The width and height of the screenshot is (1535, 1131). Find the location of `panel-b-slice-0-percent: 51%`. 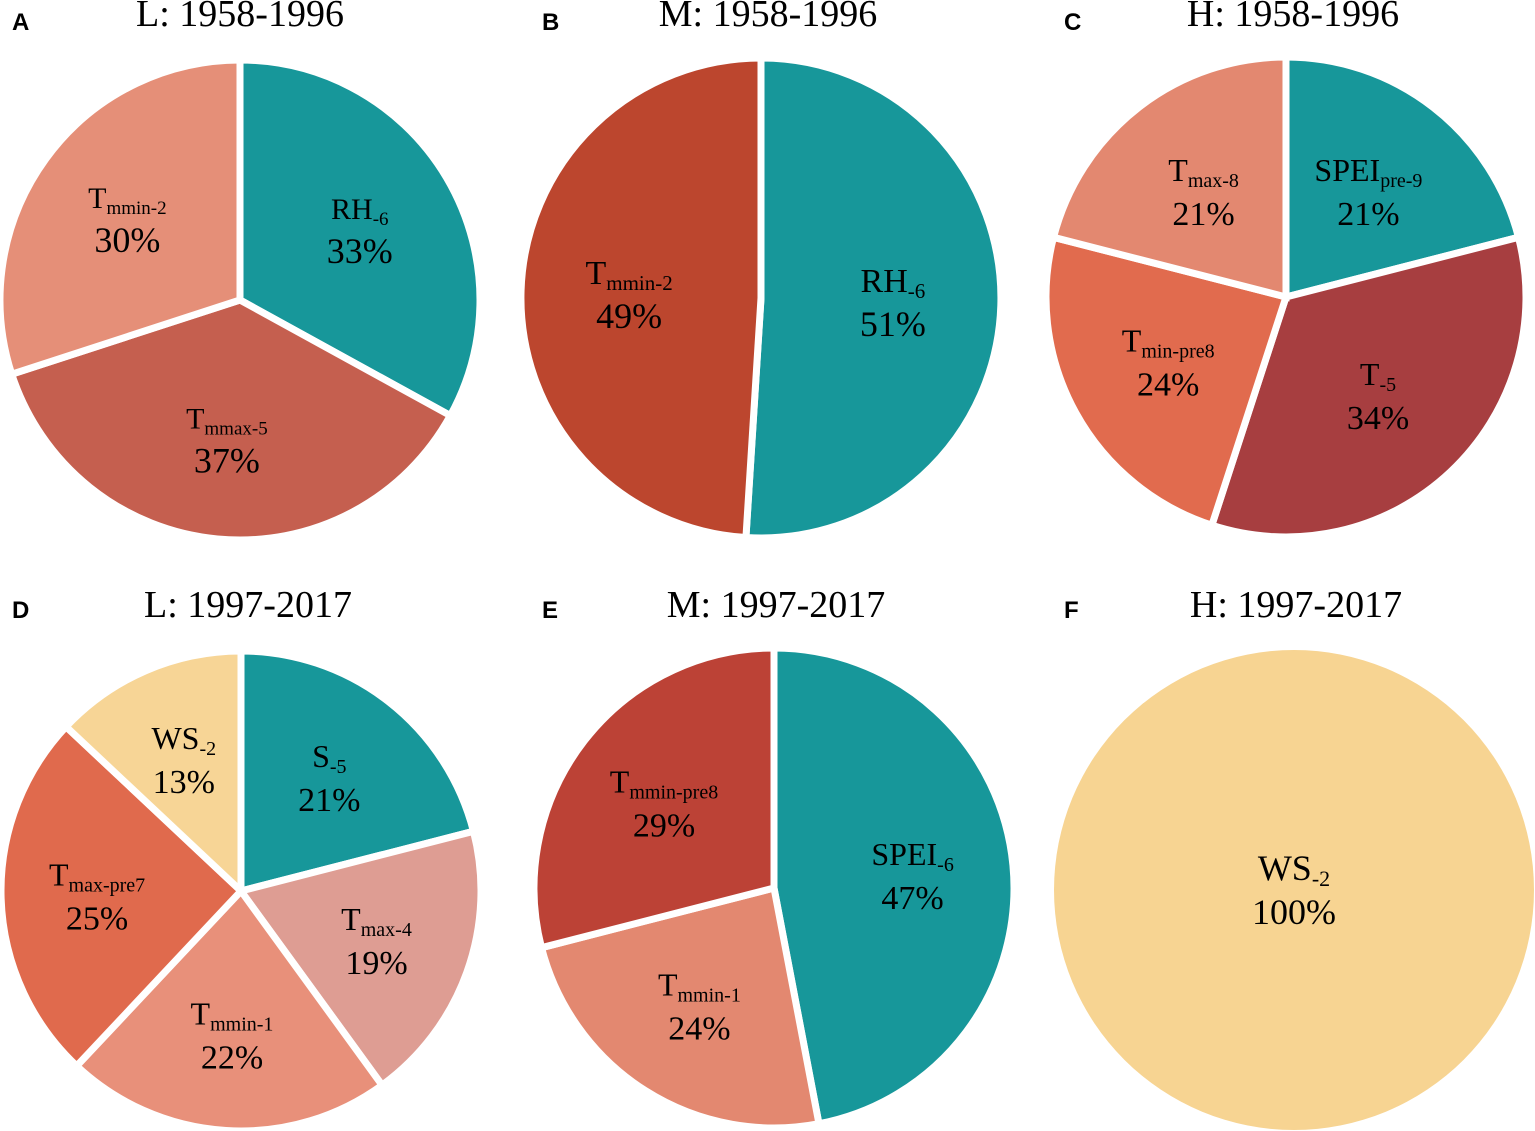

panel-b-slice-0-percent: 51% is located at coordinates (893, 324).